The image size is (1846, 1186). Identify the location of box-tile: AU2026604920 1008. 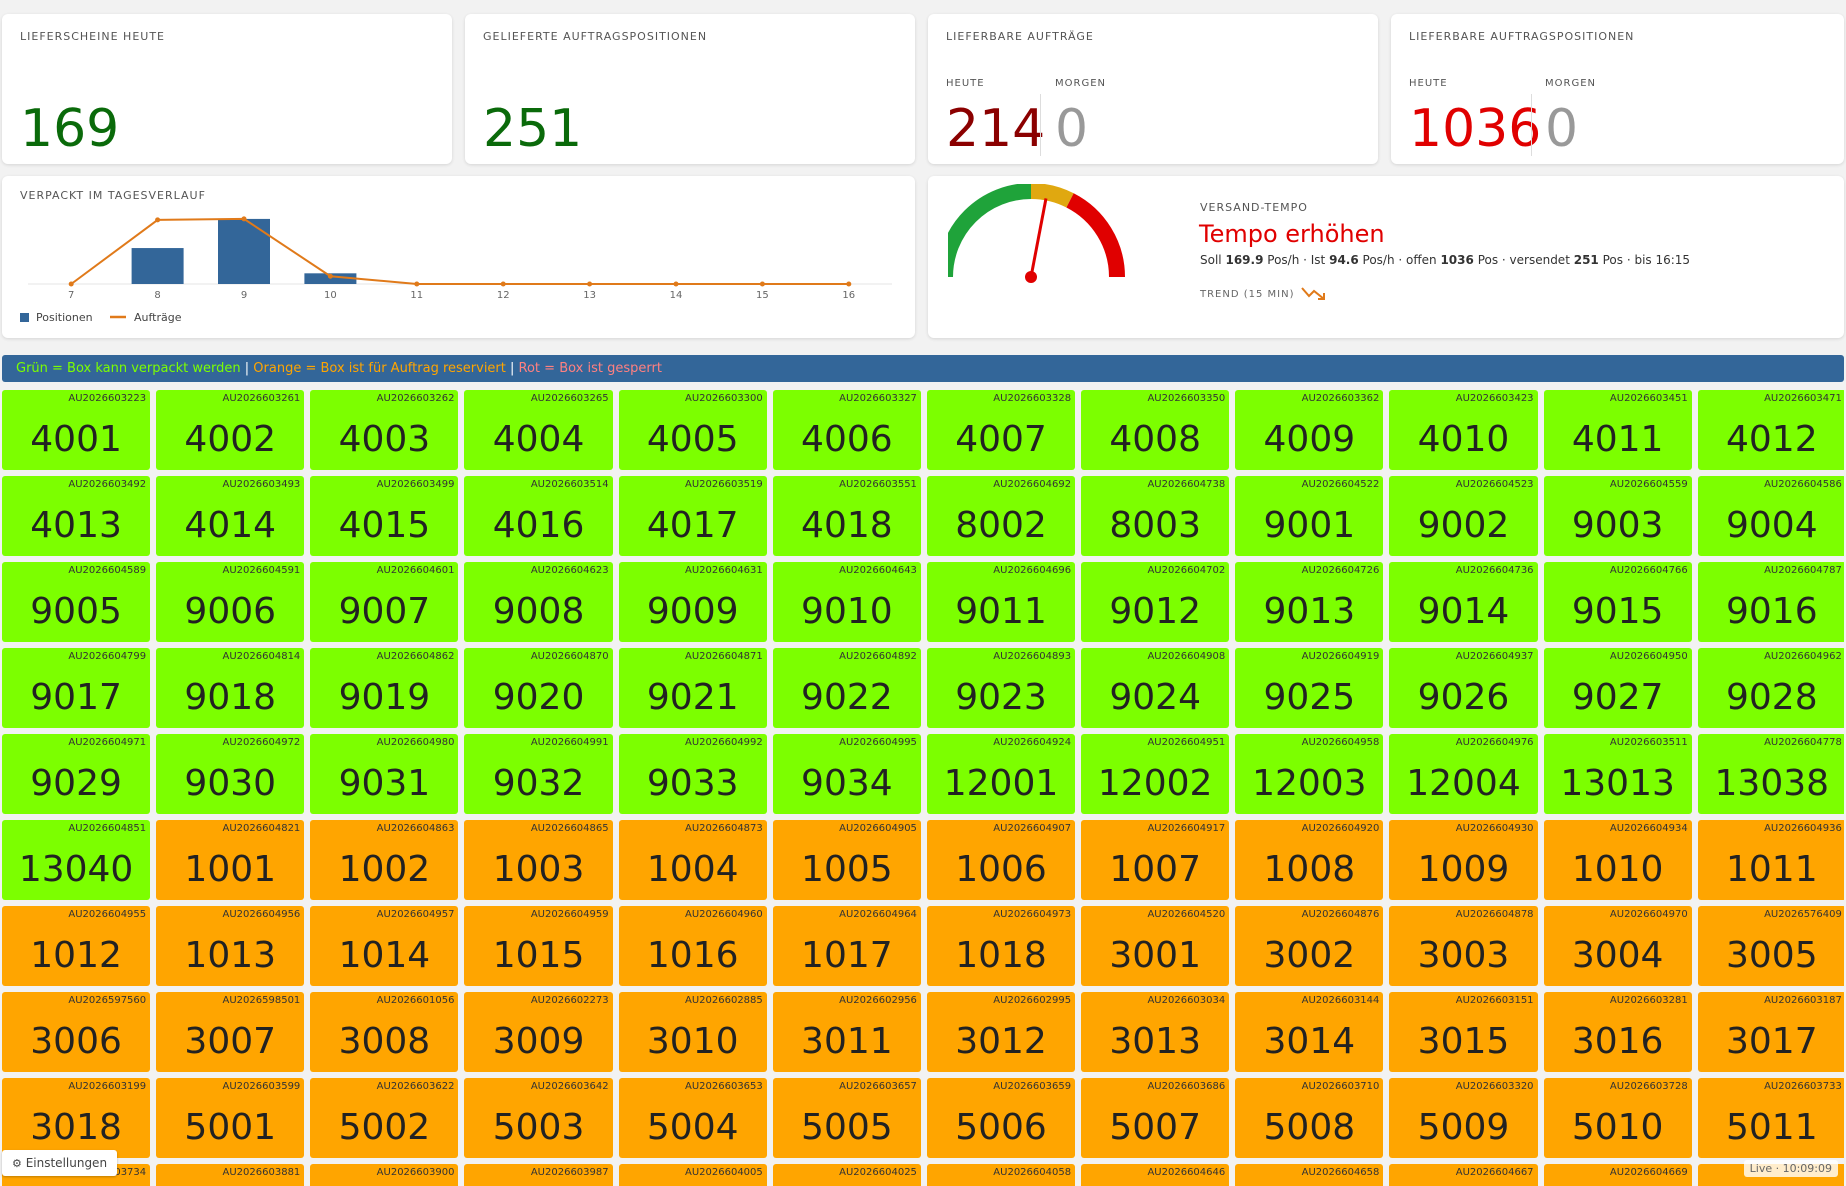
(1309, 860).